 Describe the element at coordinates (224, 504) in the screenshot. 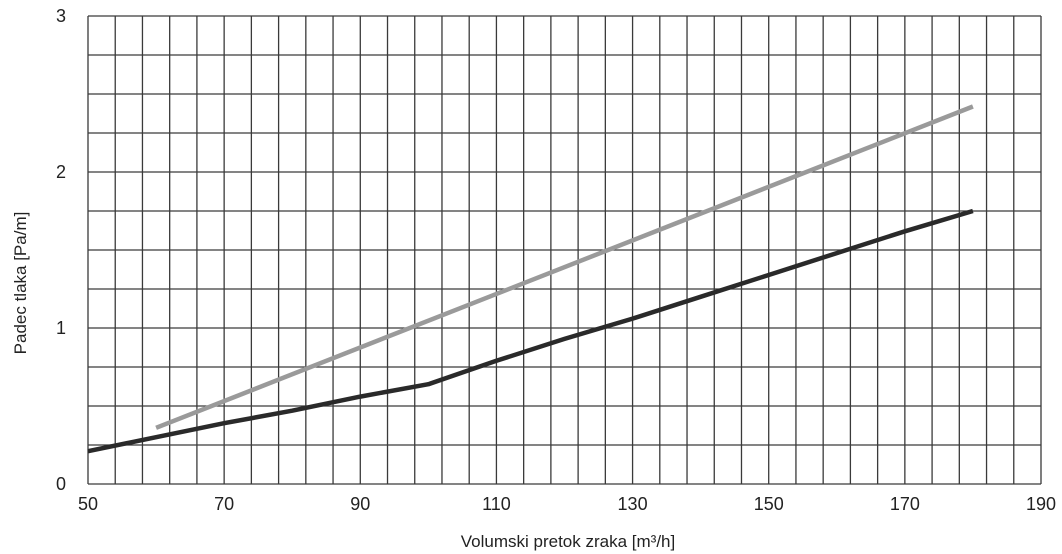

I see `x-tick-label: 70` at that location.